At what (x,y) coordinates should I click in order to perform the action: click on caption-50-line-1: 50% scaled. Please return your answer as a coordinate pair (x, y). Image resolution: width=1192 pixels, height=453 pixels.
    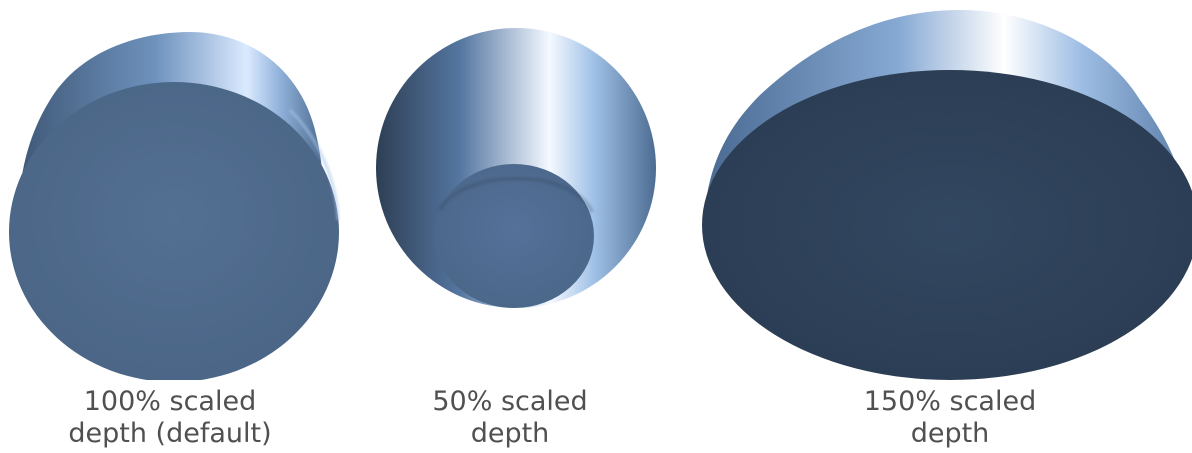
    Looking at the image, I should click on (510, 401).